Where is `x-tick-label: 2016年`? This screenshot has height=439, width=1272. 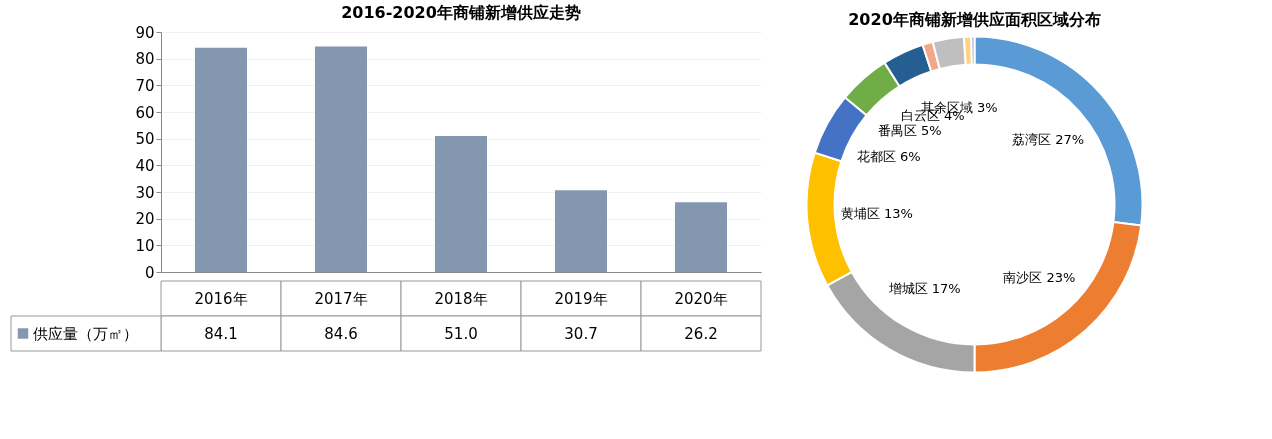
x-tick-label: 2016年 is located at coordinates (221, 298).